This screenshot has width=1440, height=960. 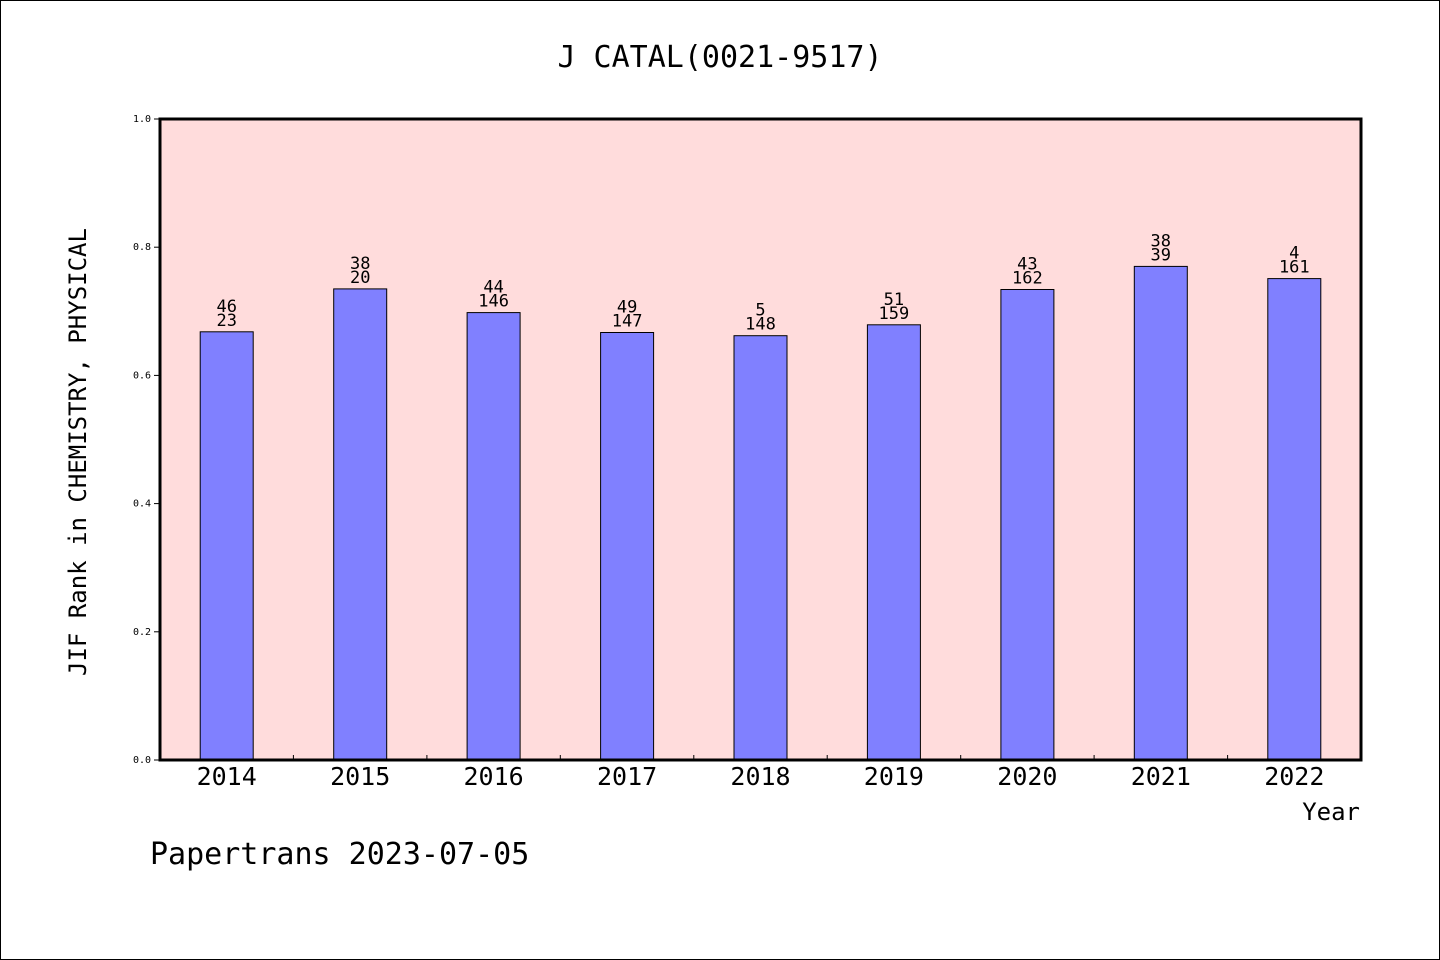 I want to click on x-tick-label-2019: 2019, so click(x=894, y=776).